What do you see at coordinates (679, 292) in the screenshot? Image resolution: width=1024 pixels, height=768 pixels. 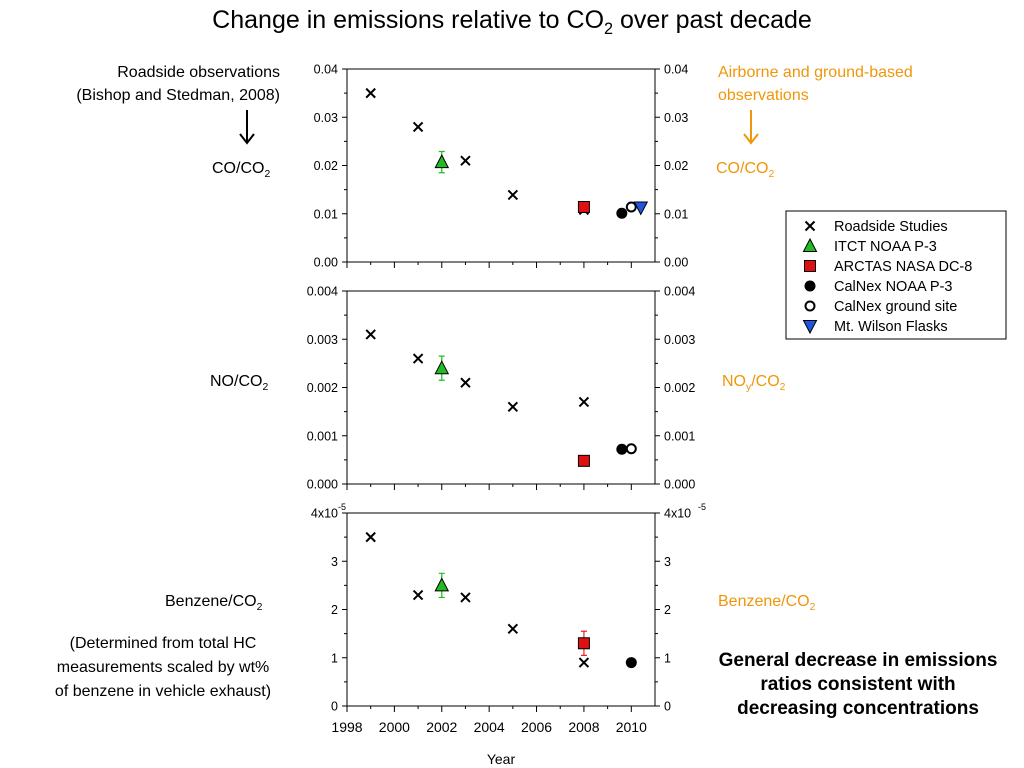 I see `y-tick-label-right: 0.004` at bounding box center [679, 292].